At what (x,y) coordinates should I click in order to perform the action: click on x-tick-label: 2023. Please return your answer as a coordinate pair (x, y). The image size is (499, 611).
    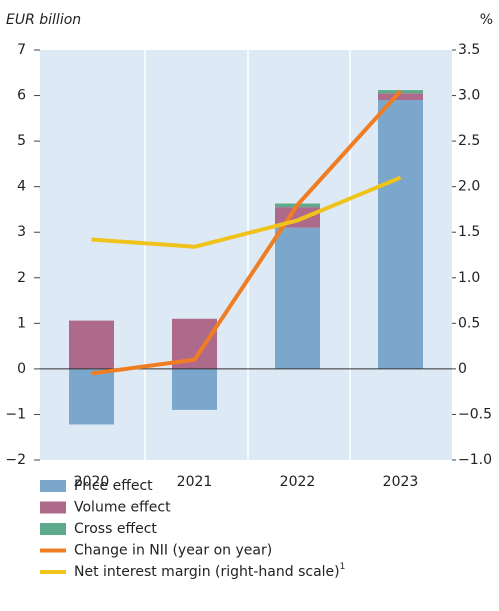
    Looking at the image, I should click on (401, 482).